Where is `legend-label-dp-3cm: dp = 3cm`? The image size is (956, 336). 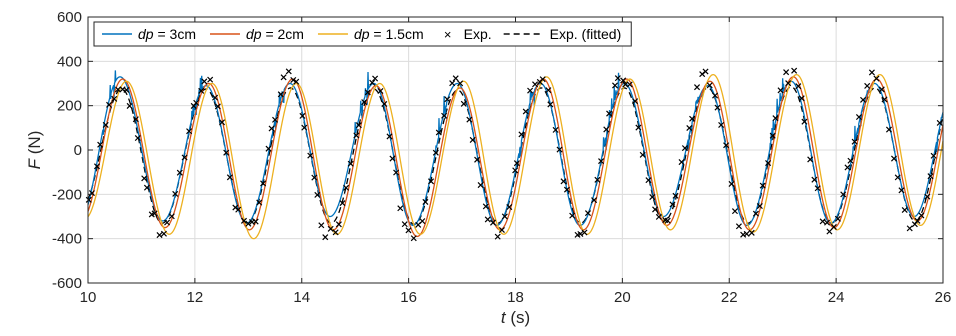
legend-label-dp-3cm: dp = 3cm is located at coordinates (167, 34).